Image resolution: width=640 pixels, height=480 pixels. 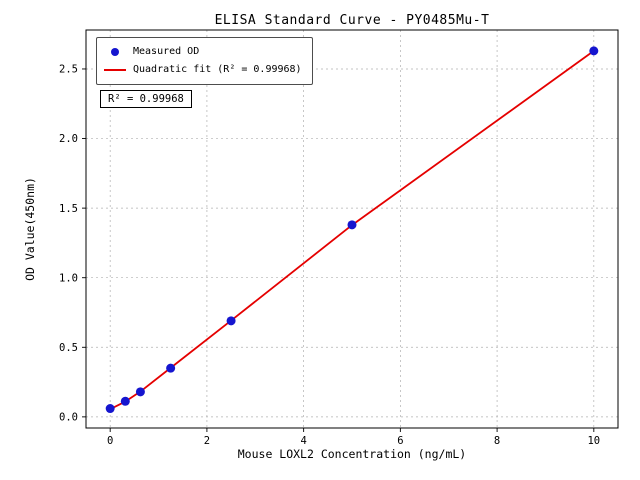 I want to click on legend-label-measured: Measured OD, so click(x=166, y=51).